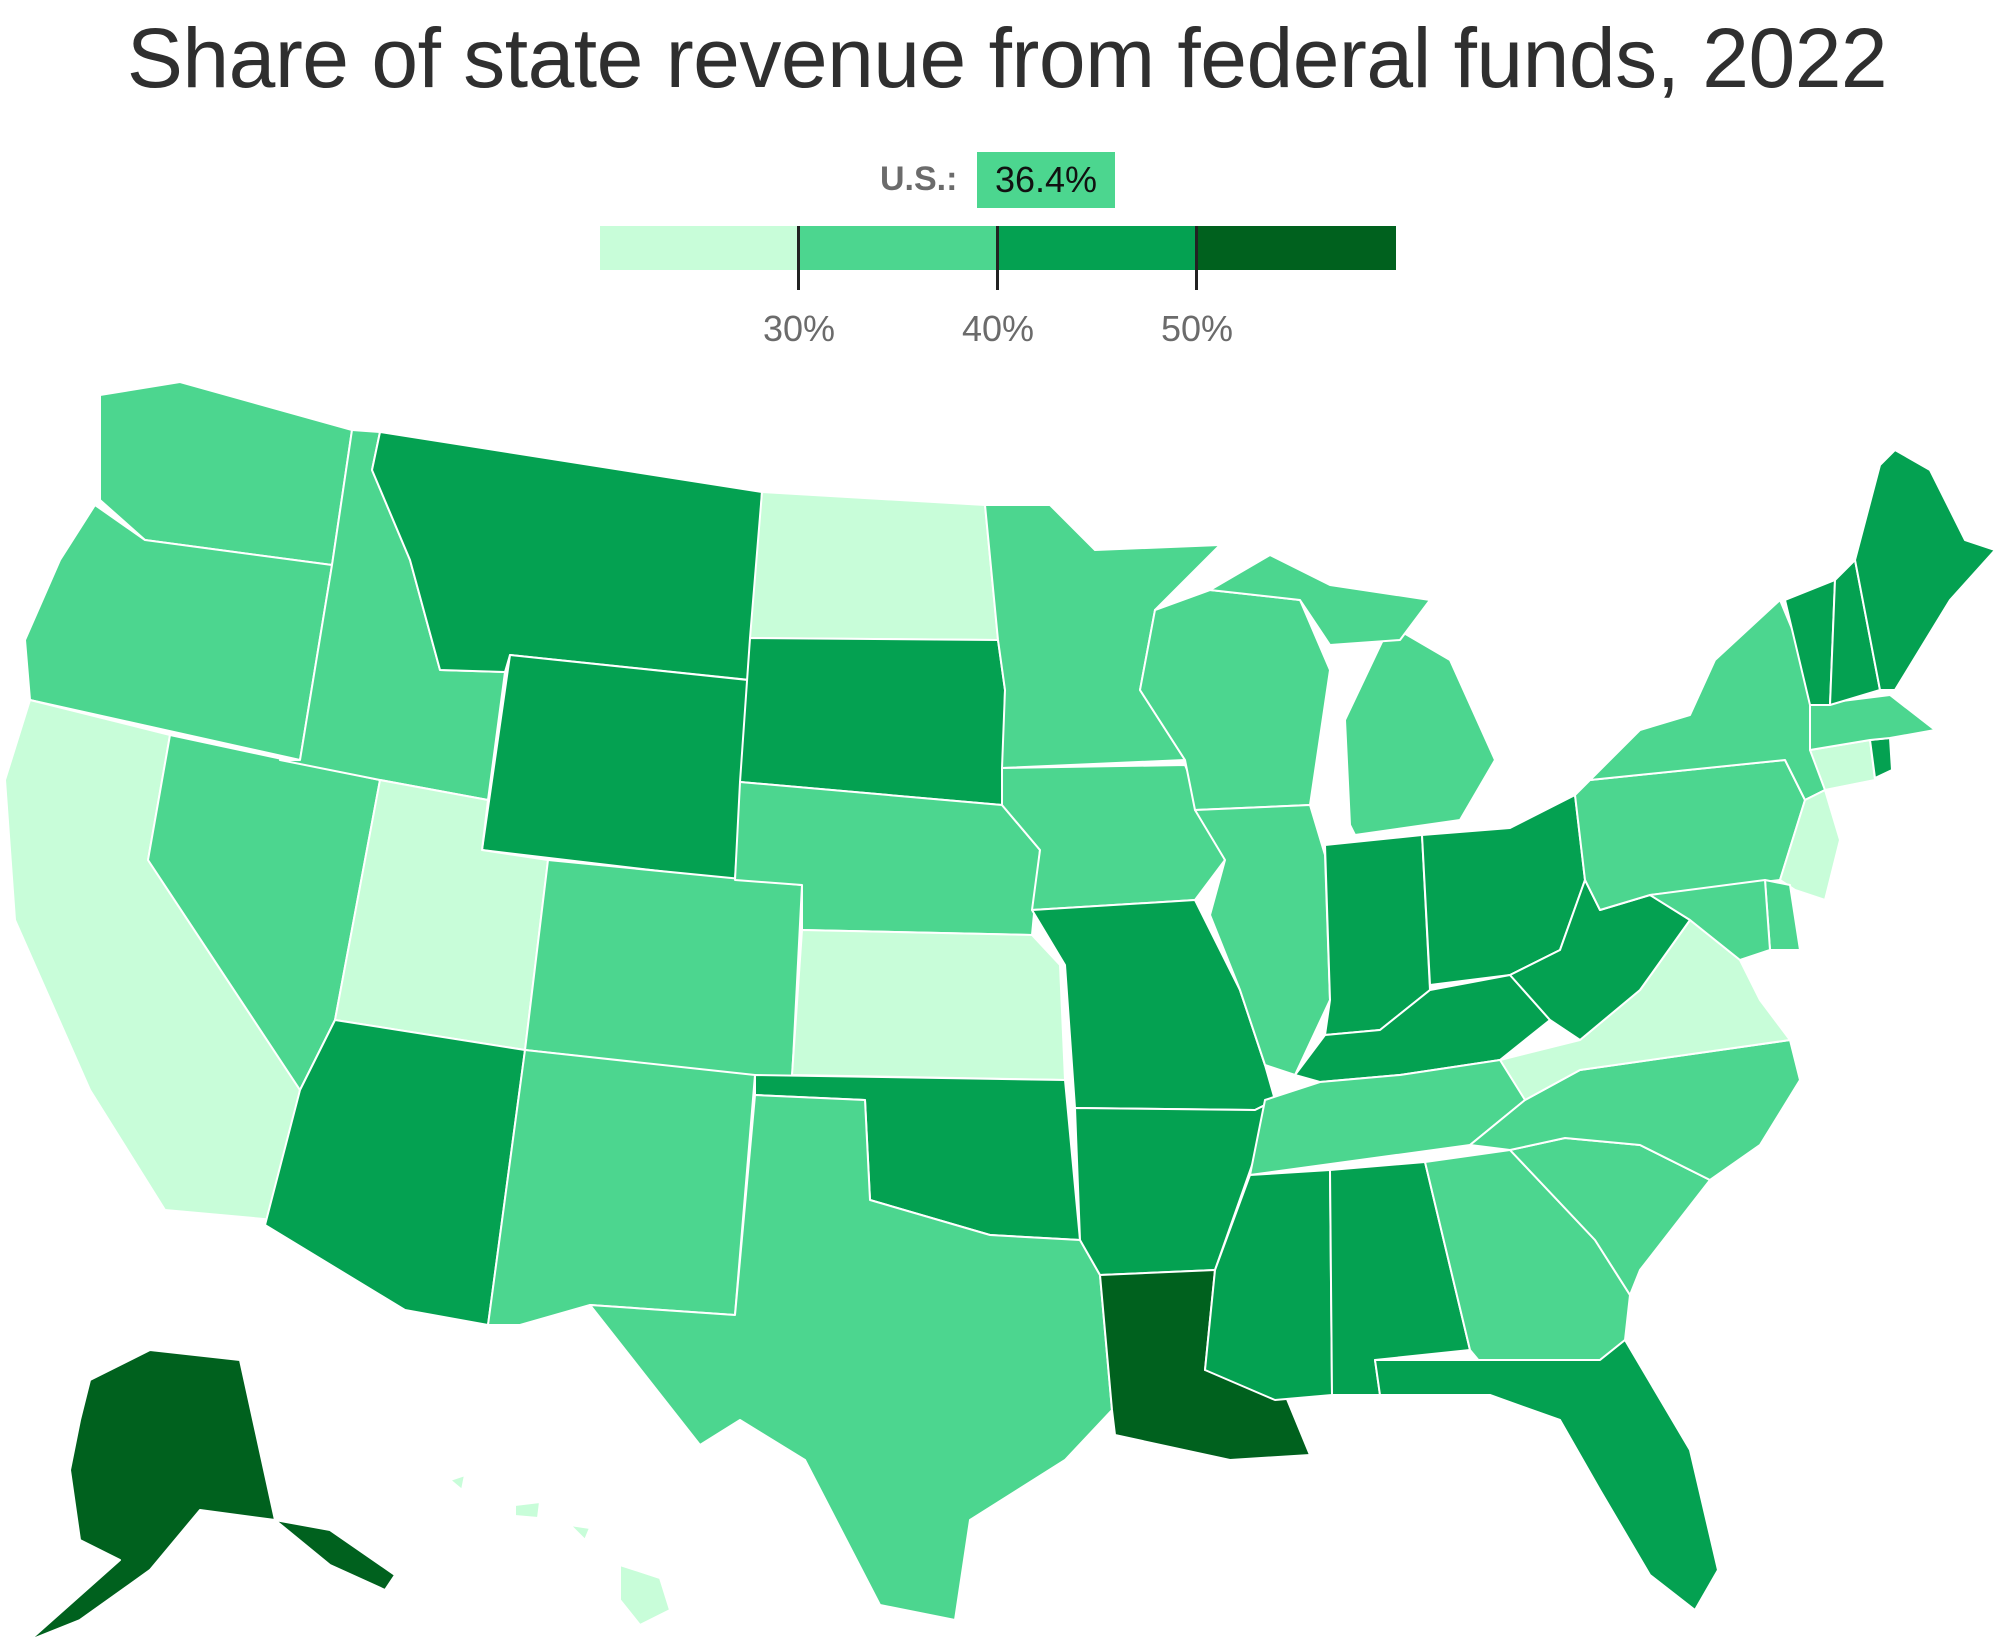 The width and height of the screenshot is (2014, 1650). Describe the element at coordinates (1881, 758) in the screenshot. I see `state-ri` at that location.